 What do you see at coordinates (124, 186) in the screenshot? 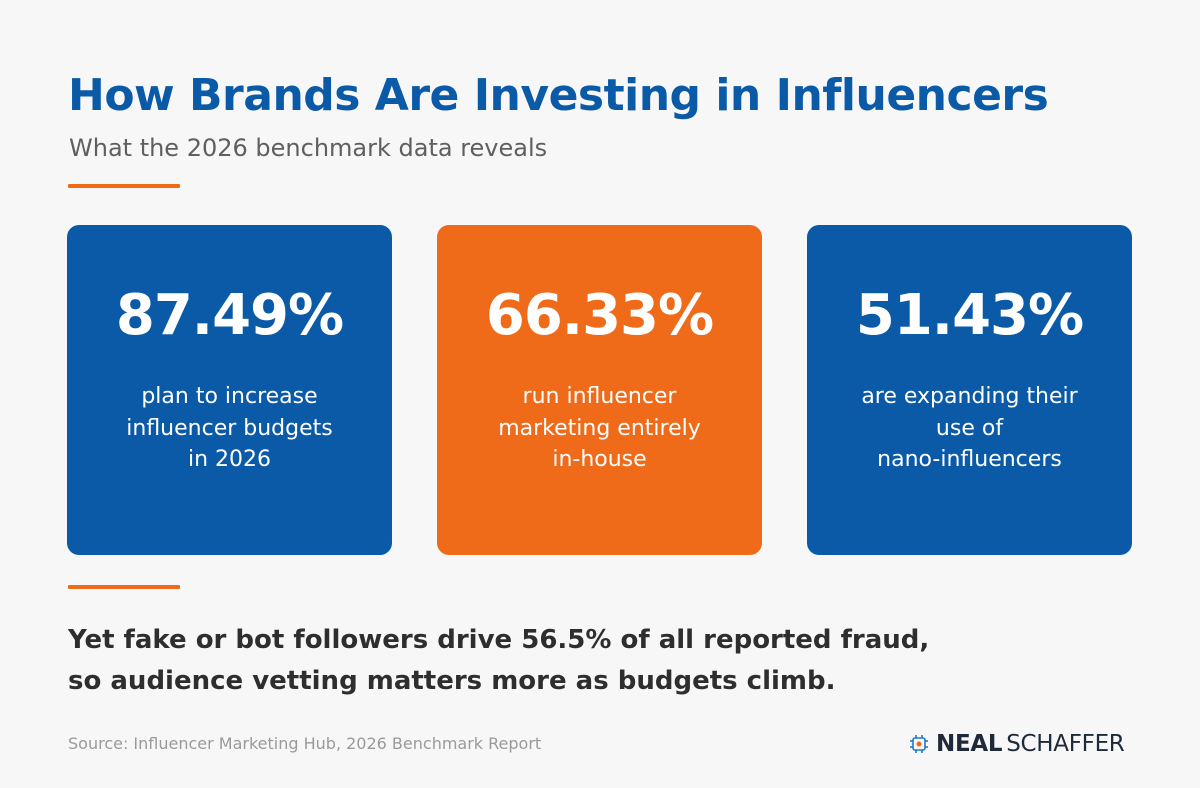
I see `accent-divider-top` at bounding box center [124, 186].